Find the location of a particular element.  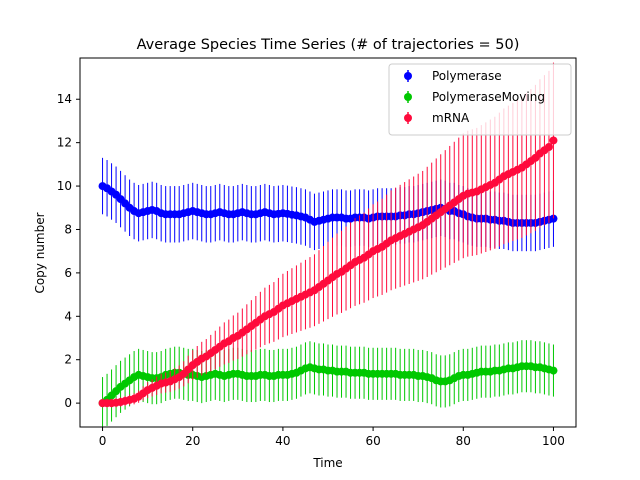

x-tick-label: 20 is located at coordinates (192, 441).